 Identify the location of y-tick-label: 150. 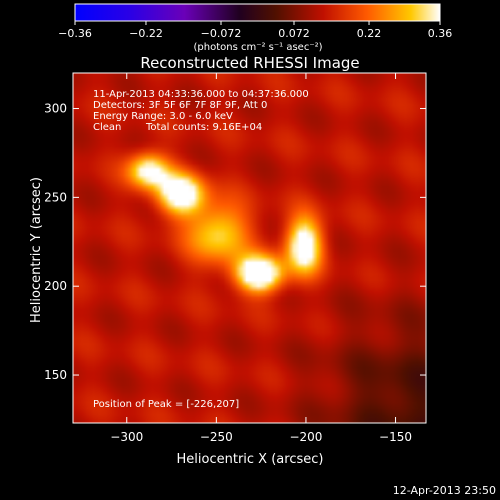
(55, 375).